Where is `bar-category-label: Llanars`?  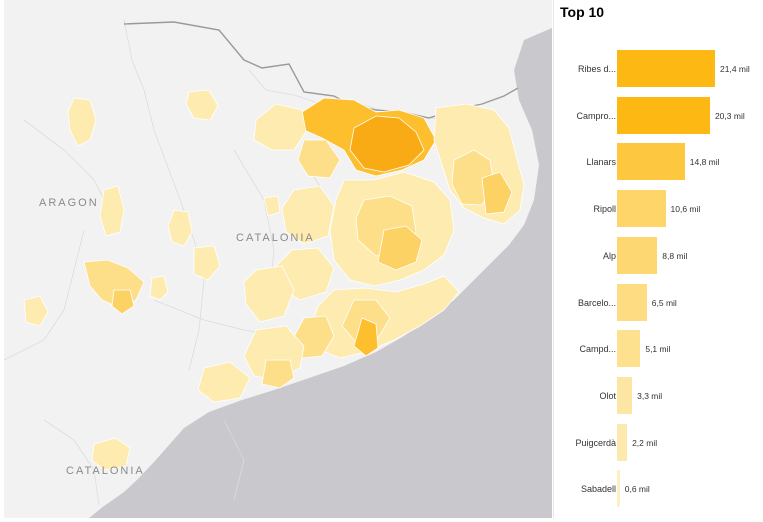
bar-category-label: Llanars is located at coordinates (601, 162).